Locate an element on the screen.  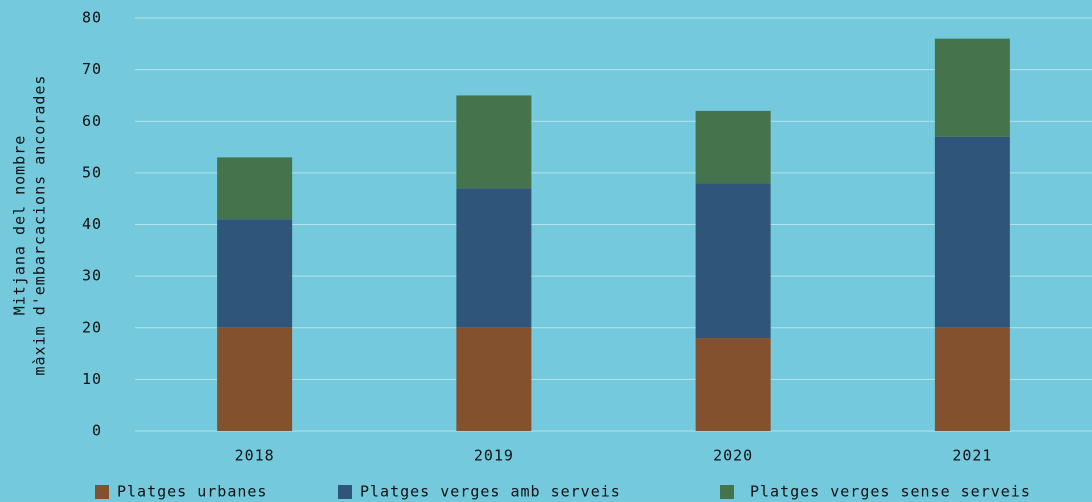
y-tick-label: 10 is located at coordinates (92, 379).